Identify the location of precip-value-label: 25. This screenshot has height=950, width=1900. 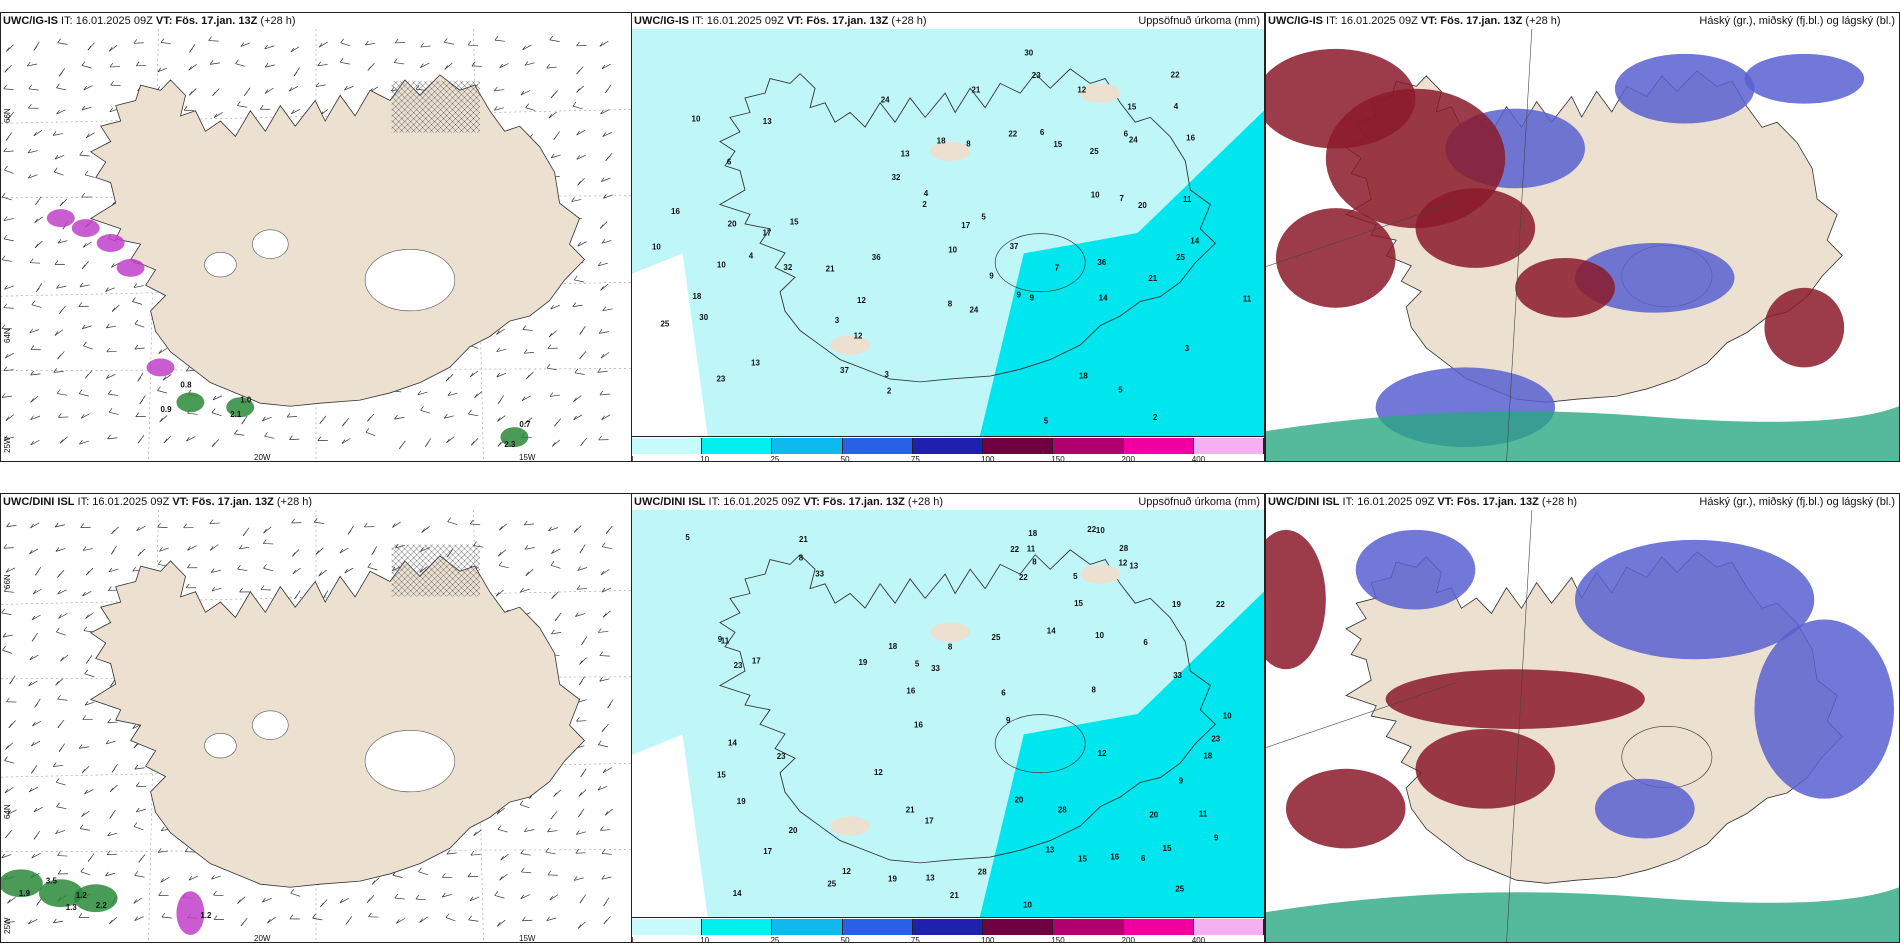
(831, 884).